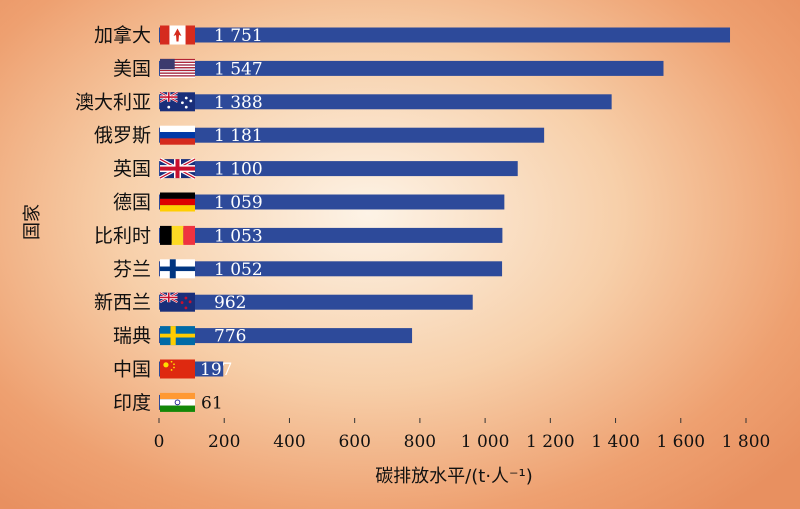  What do you see at coordinates (224, 442) in the screenshot?
I see `x-tick-label: 200` at bounding box center [224, 442].